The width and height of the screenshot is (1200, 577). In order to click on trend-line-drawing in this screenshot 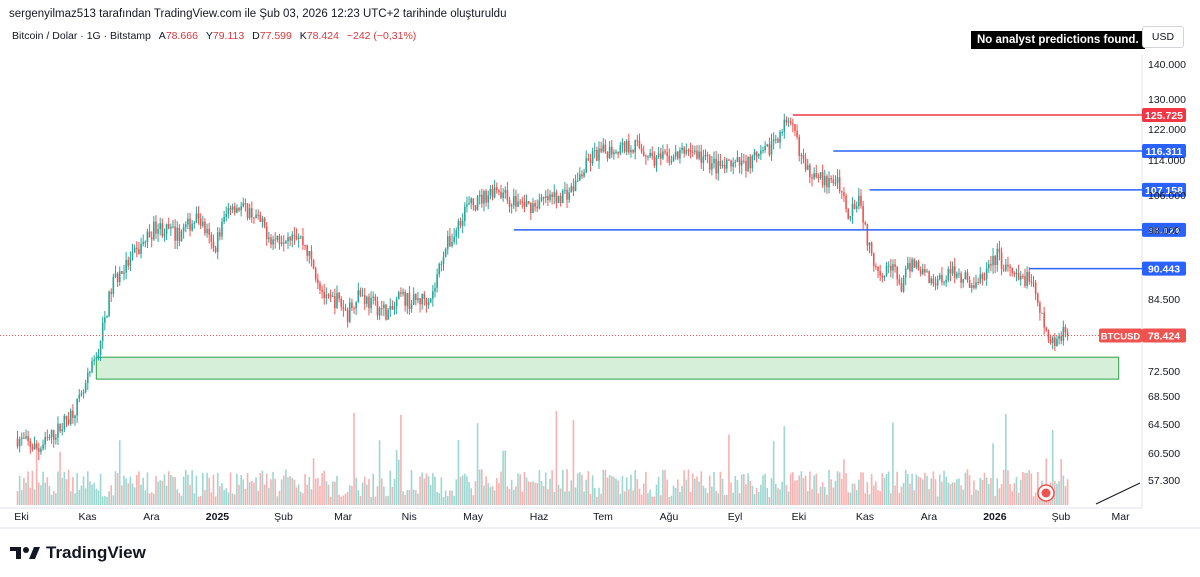, I will do `click(1118, 493)`.